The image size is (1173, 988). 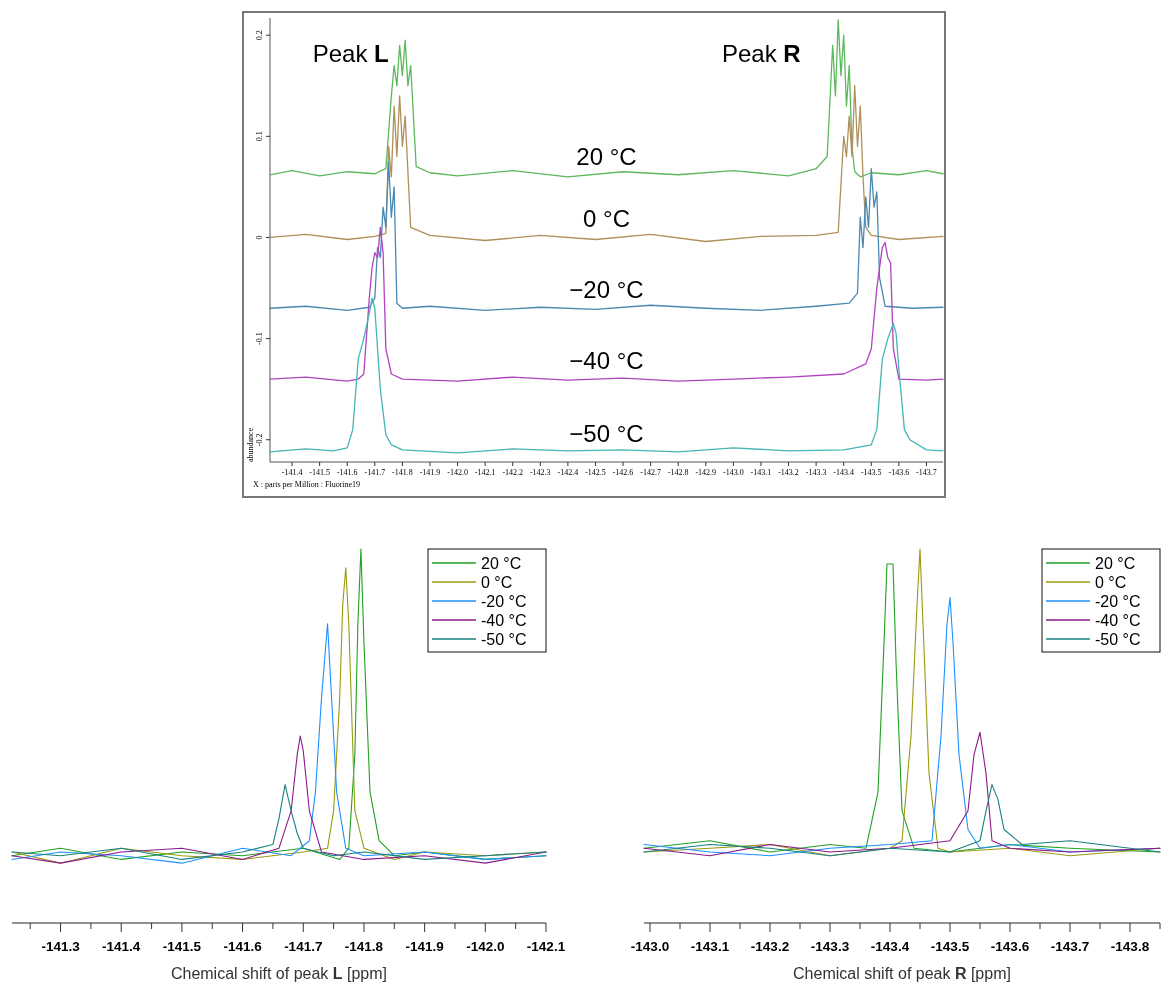 What do you see at coordinates (568, 472) in the screenshot?
I see `x-tick-label: -142.4` at bounding box center [568, 472].